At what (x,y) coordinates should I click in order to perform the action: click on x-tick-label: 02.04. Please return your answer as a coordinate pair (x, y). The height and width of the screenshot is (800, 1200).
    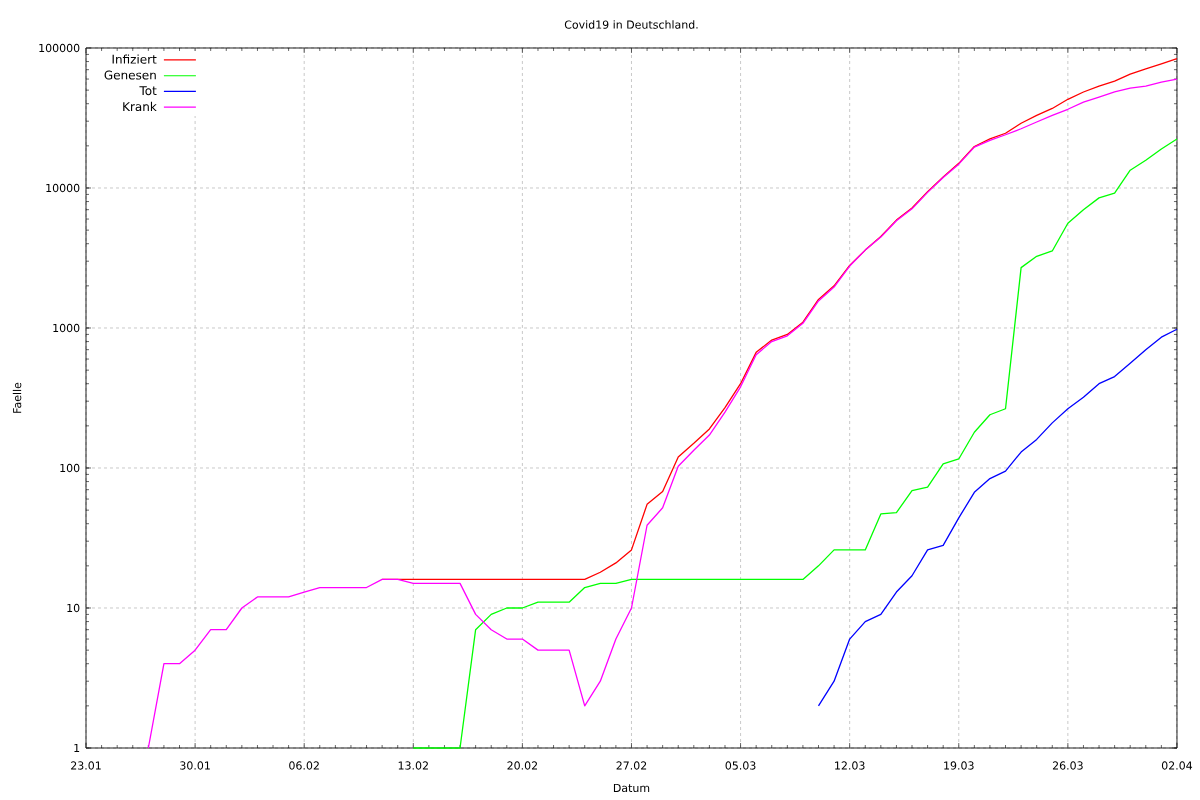
    Looking at the image, I should click on (1177, 765).